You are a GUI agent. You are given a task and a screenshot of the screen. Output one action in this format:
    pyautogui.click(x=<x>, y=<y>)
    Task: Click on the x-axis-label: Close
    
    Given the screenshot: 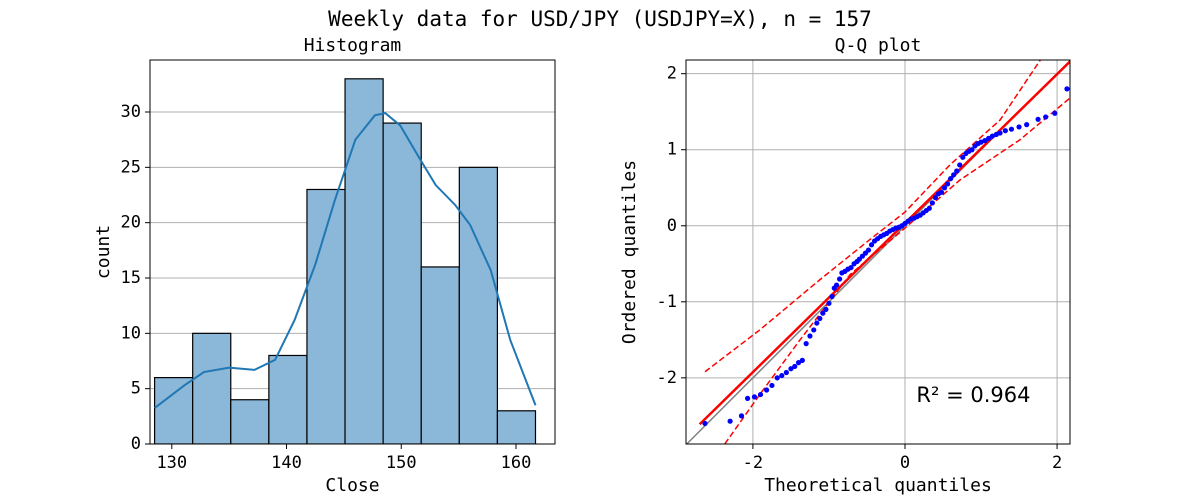 What is the action you would take?
    pyautogui.click(x=352, y=485)
    